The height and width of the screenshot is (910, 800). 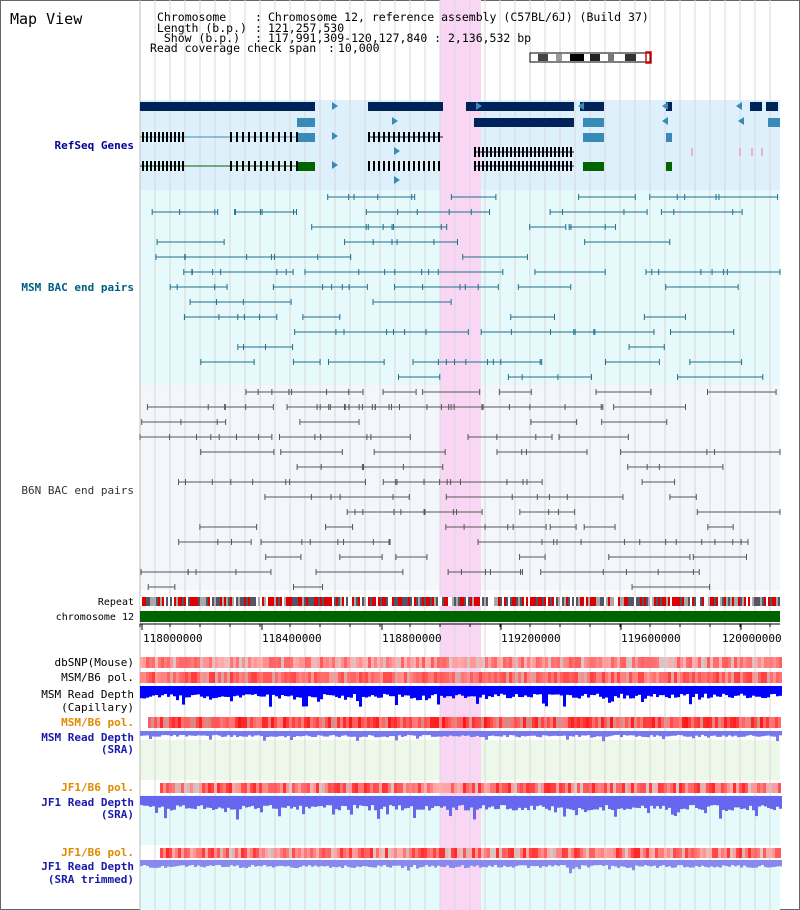 I want to click on track-label-refseq-genes: RefSeq Genes, so click(x=94, y=145).